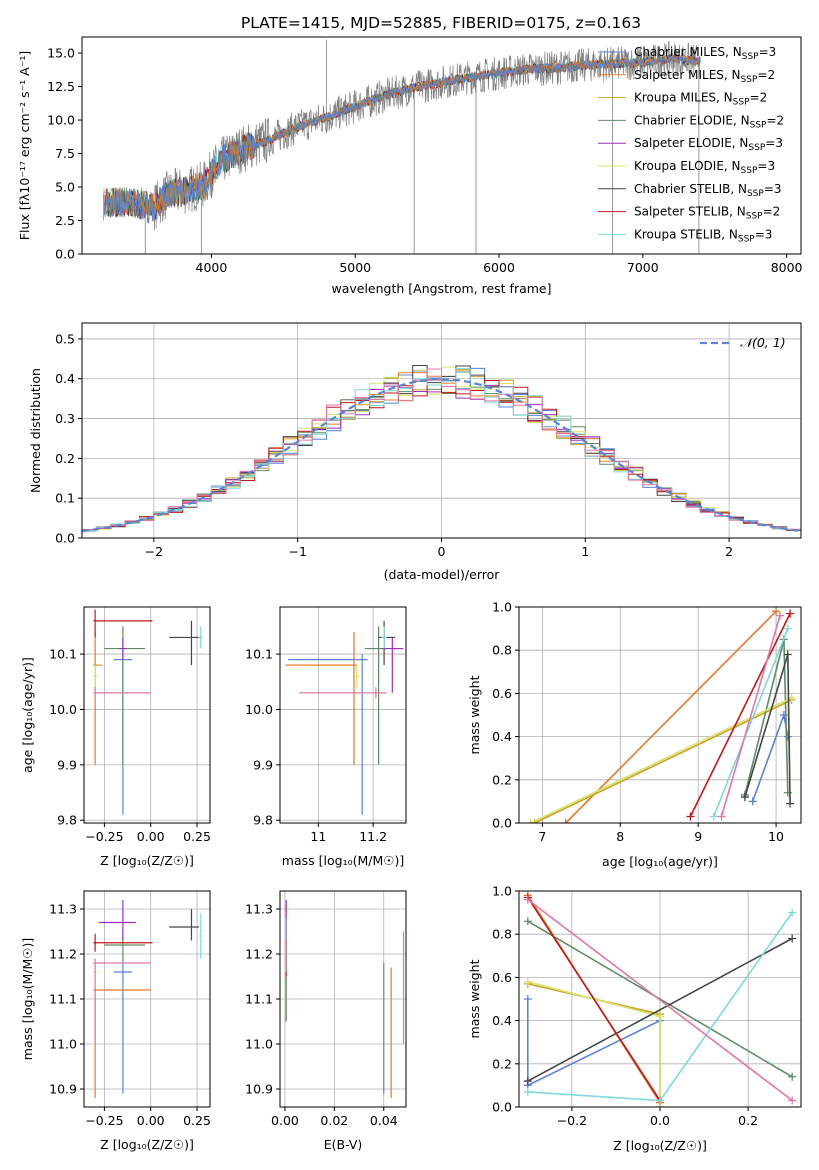  Describe the element at coordinates (35, 430) in the screenshot. I see `y-axis-label: Normed distribution` at that location.